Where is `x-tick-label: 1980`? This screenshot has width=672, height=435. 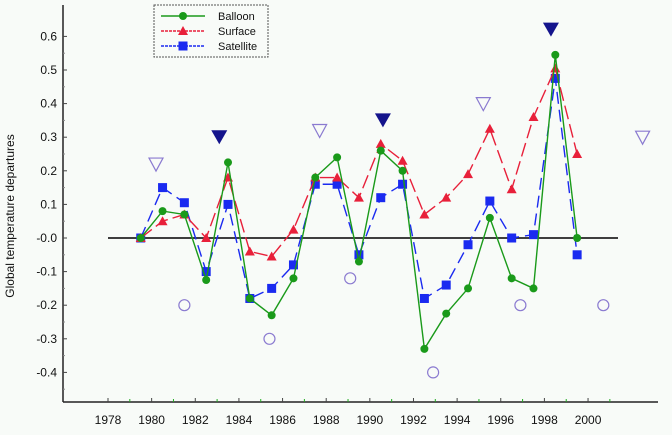
x-tick-label: 1980 is located at coordinates (151, 420).